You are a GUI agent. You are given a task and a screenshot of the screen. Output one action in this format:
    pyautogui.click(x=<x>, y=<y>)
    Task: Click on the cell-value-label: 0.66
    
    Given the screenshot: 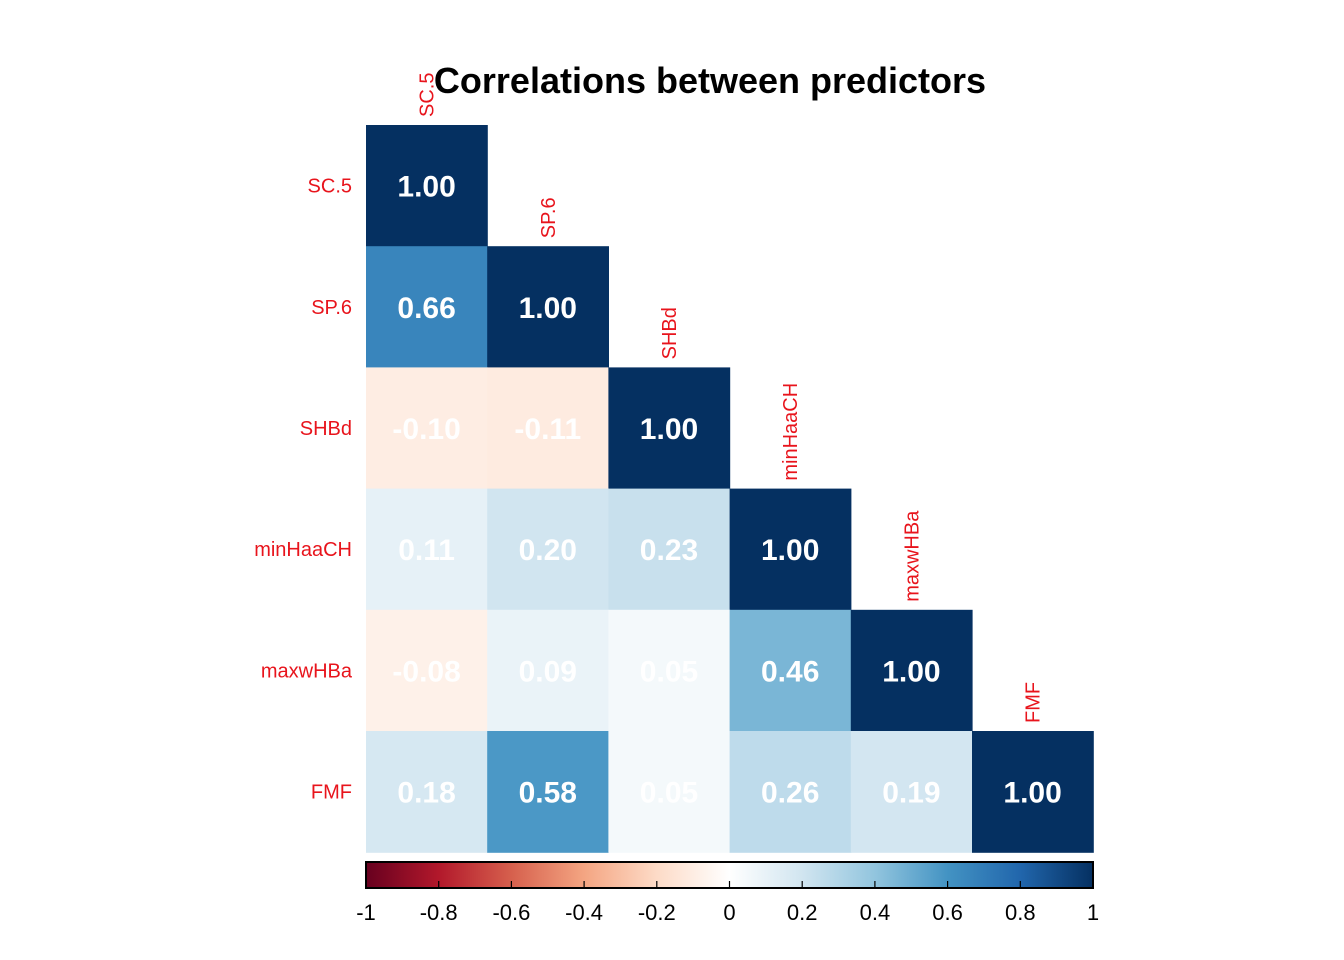 What is the action you would take?
    pyautogui.click(x=426, y=308)
    